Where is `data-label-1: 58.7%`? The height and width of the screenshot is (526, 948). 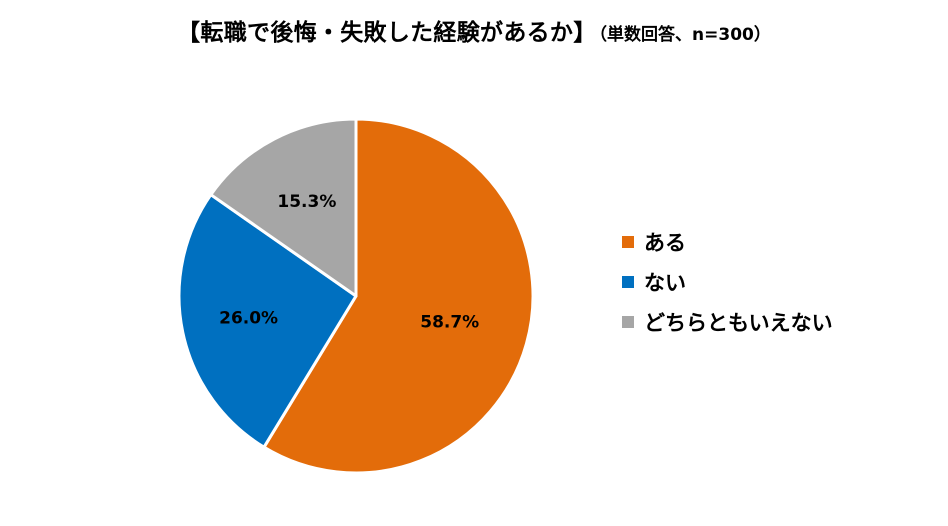 data-label-1: 58.7% is located at coordinates (449, 322).